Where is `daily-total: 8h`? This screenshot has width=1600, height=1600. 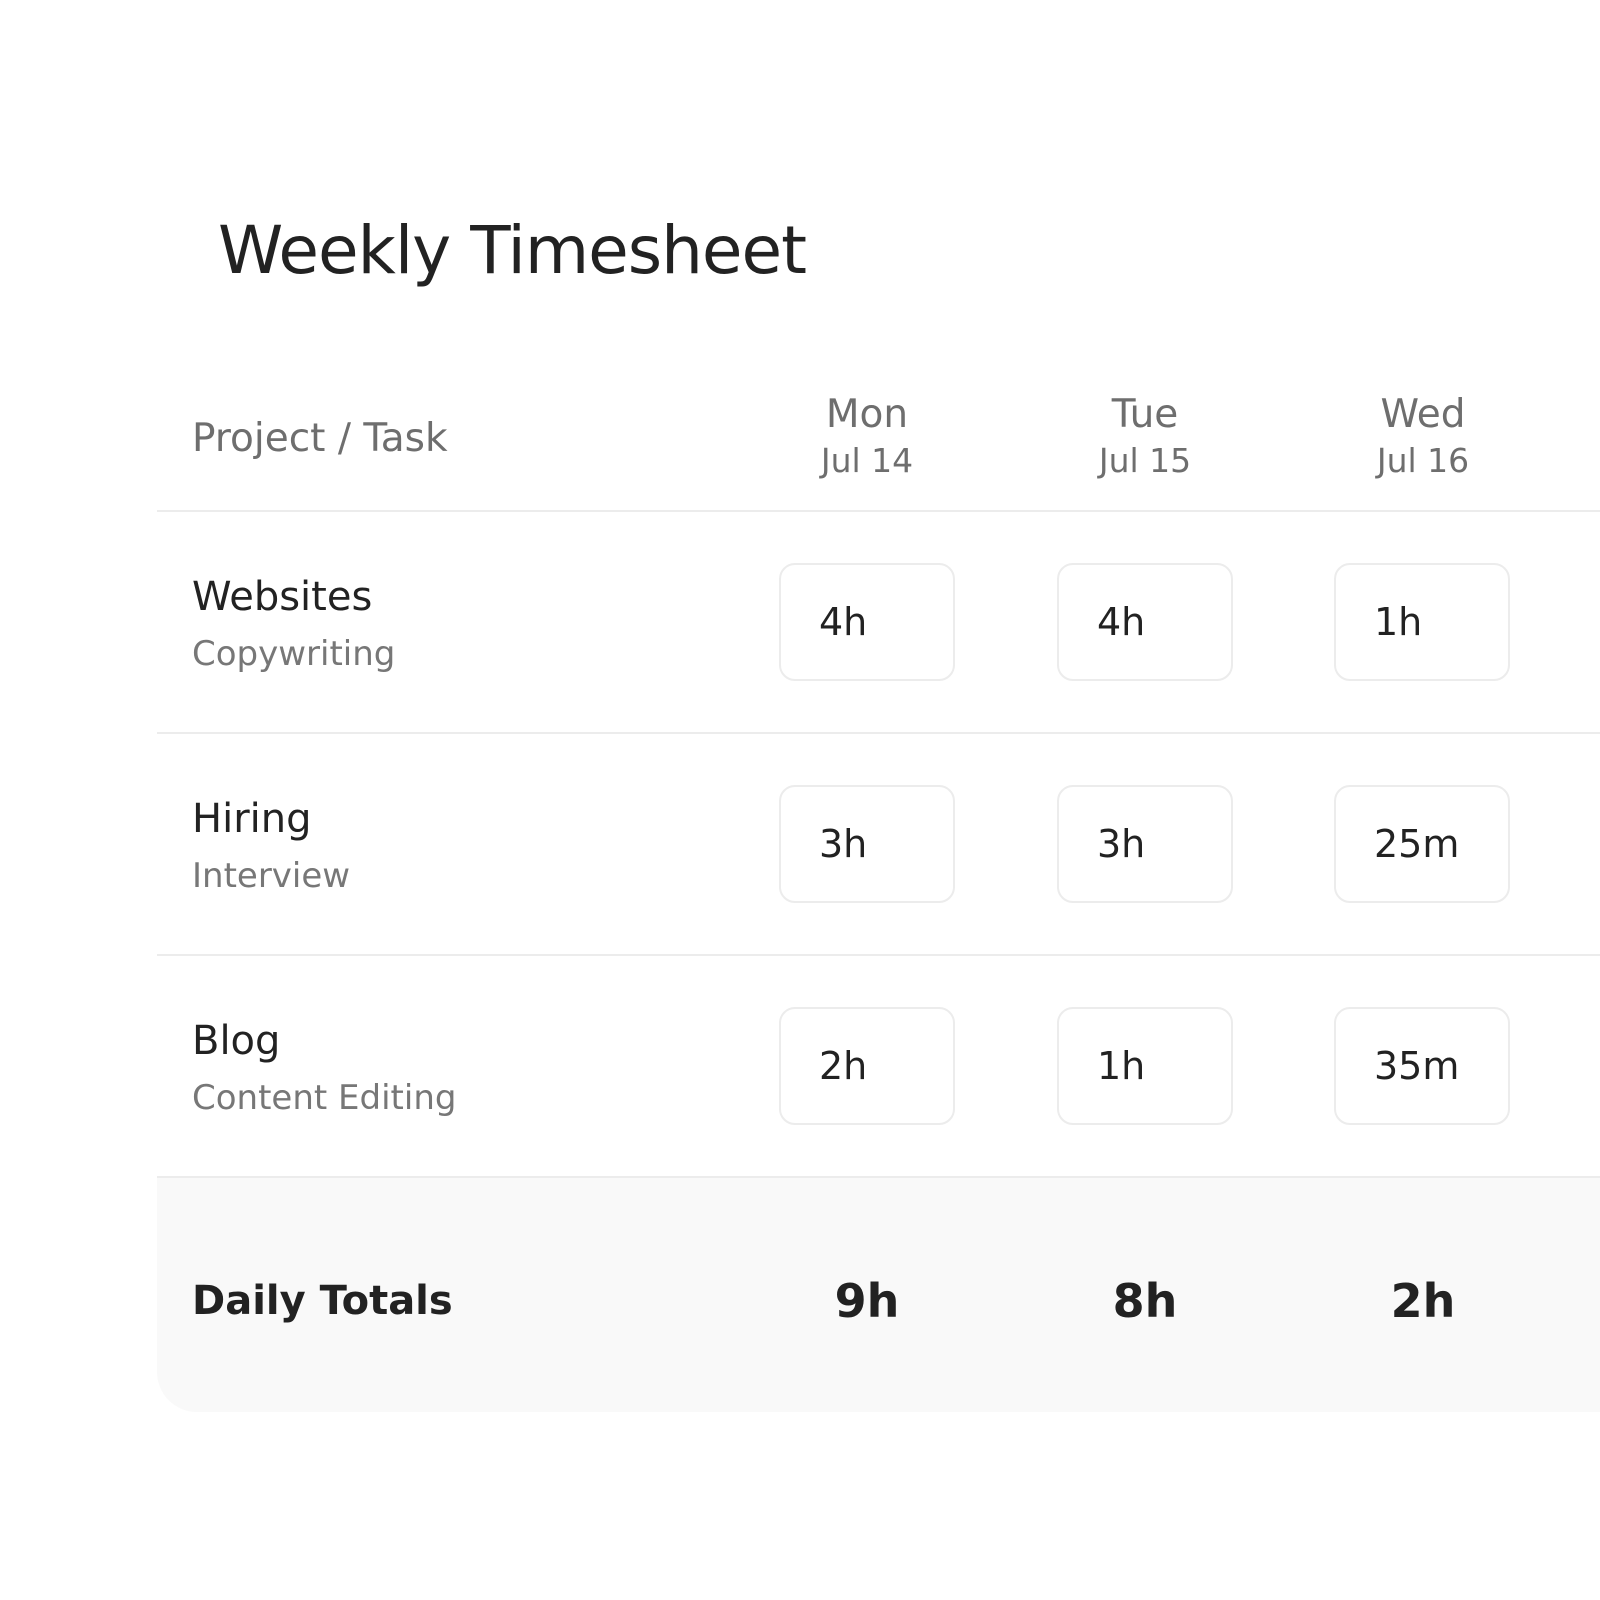 daily-total: 8h is located at coordinates (1145, 1301).